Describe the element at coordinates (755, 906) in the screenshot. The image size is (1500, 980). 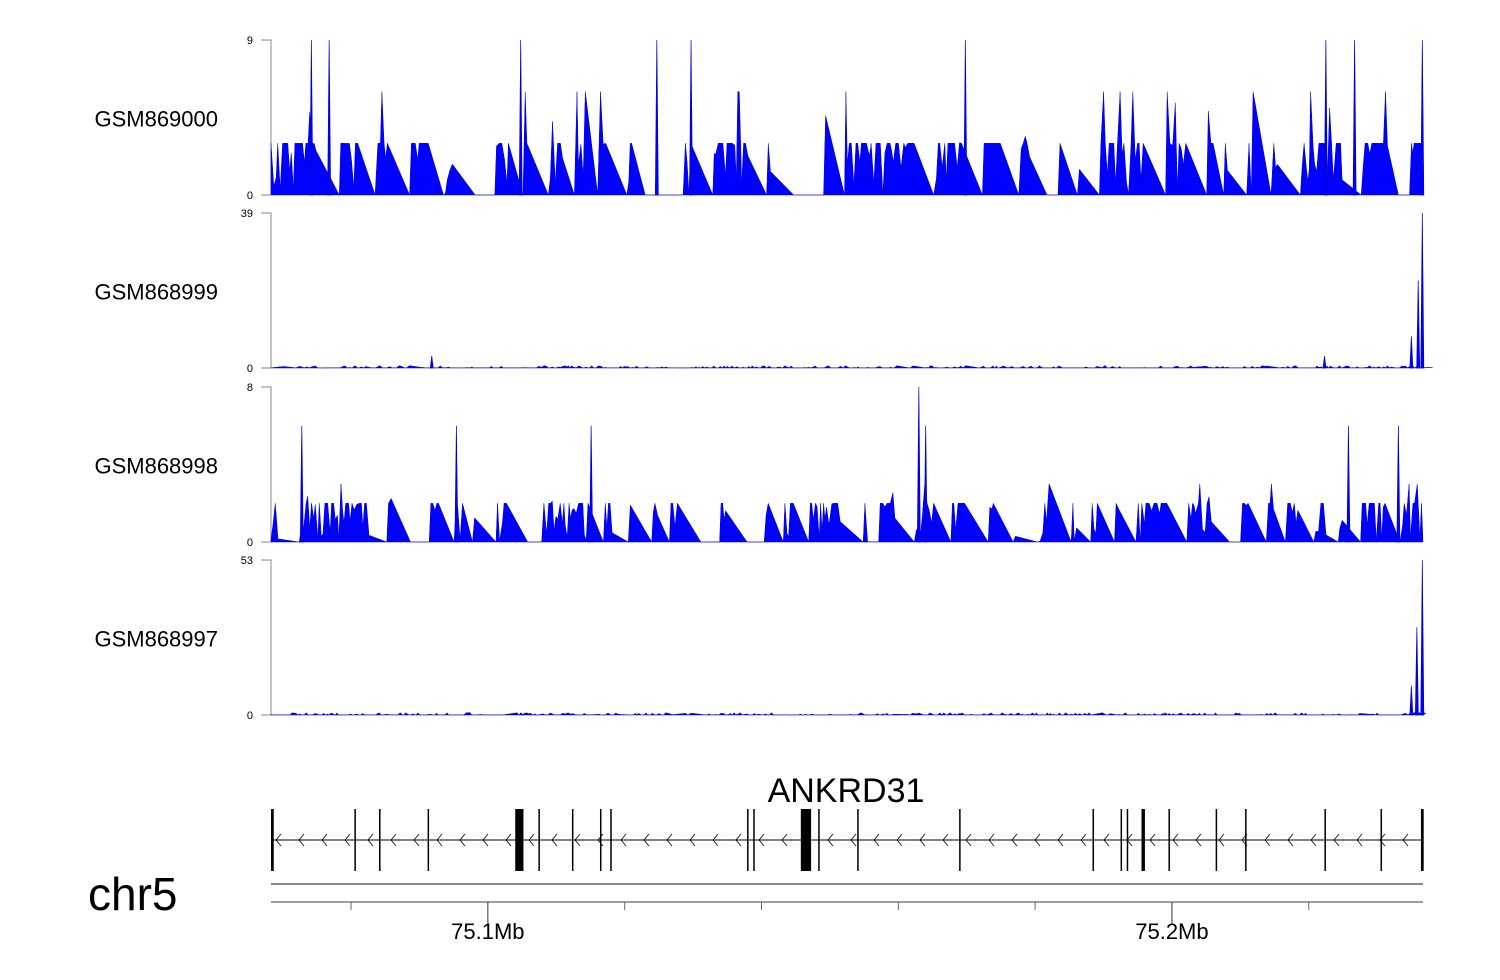
I see `genome-axis: chr5 75.1Mb 75.2Mb` at that location.